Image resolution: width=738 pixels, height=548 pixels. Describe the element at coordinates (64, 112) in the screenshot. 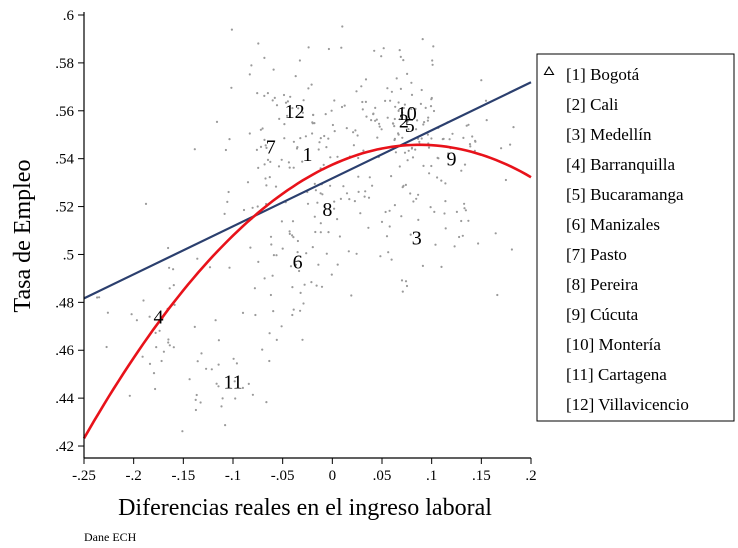

I see `y-tick-label: .56` at that location.